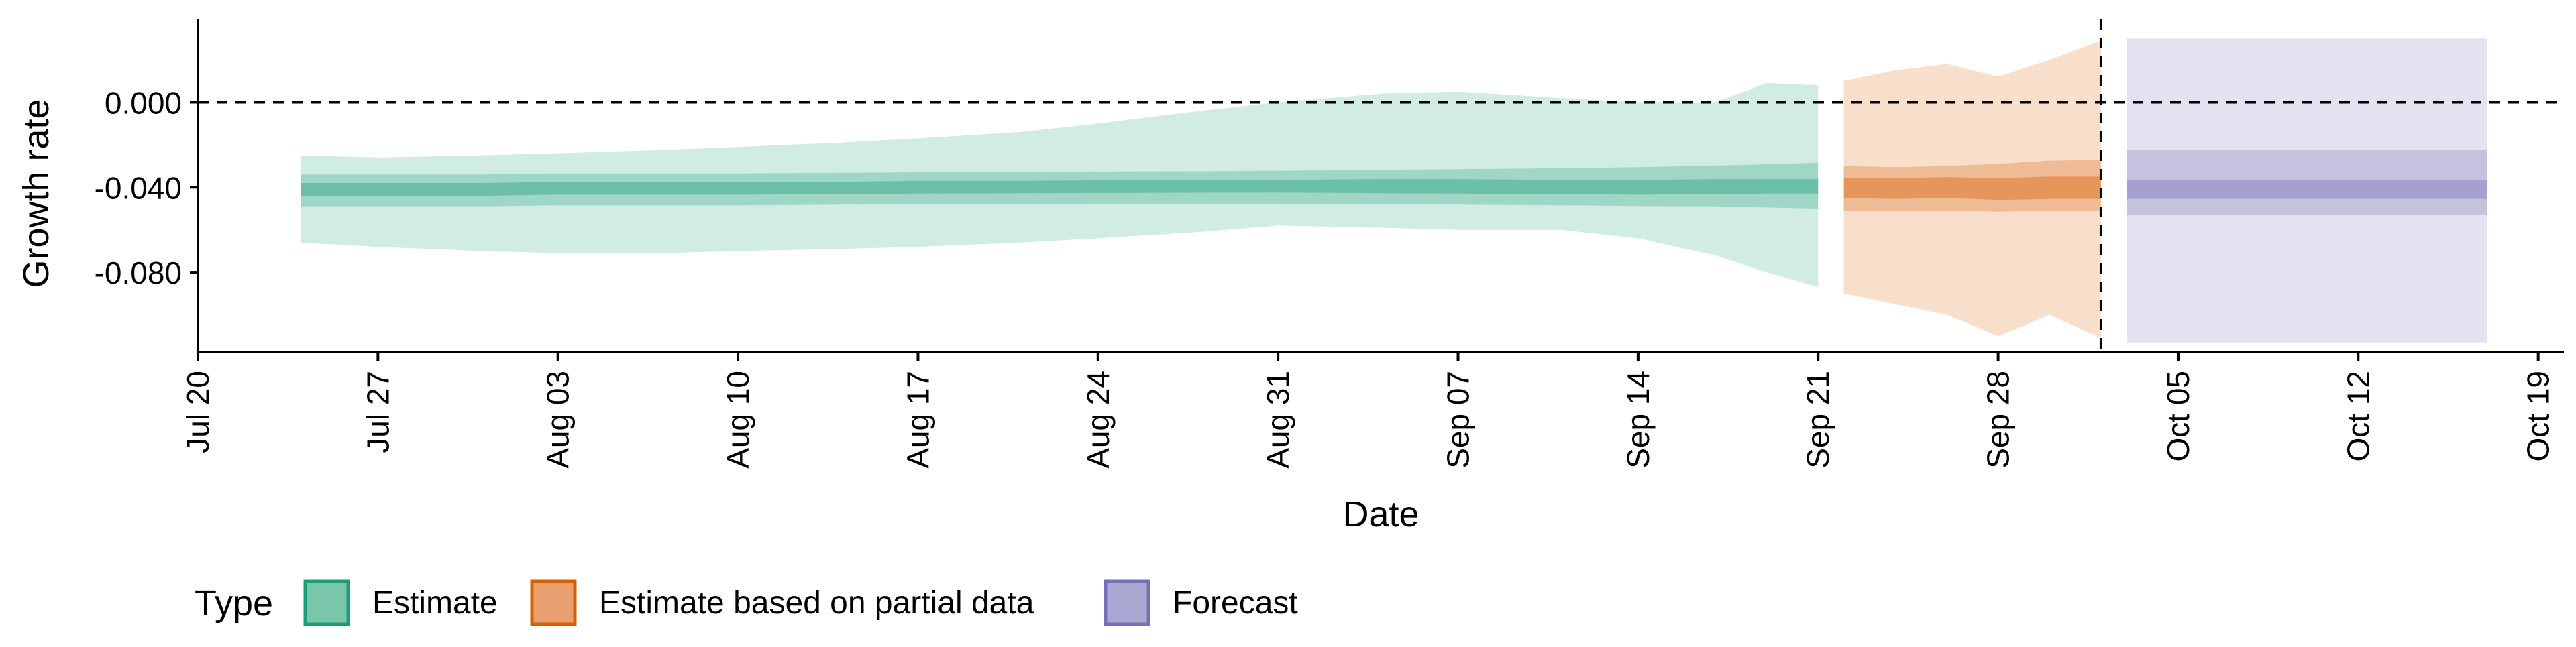 The image size is (2576, 647). Describe the element at coordinates (138, 187) in the screenshot. I see `y-tick-label: -0.040` at that location.